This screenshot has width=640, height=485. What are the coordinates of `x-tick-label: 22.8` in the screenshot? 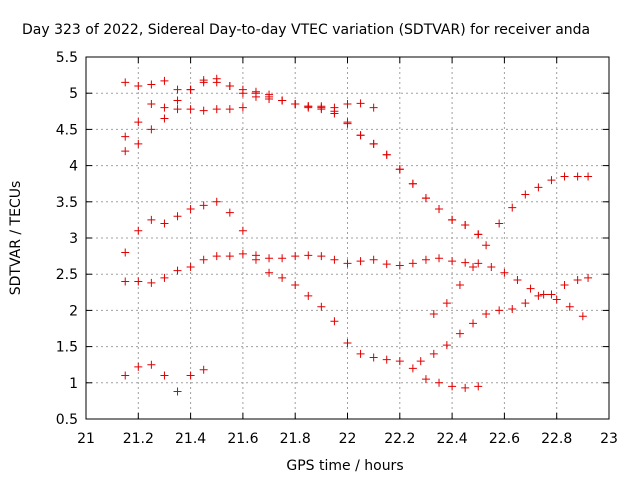 It's located at (556, 439).